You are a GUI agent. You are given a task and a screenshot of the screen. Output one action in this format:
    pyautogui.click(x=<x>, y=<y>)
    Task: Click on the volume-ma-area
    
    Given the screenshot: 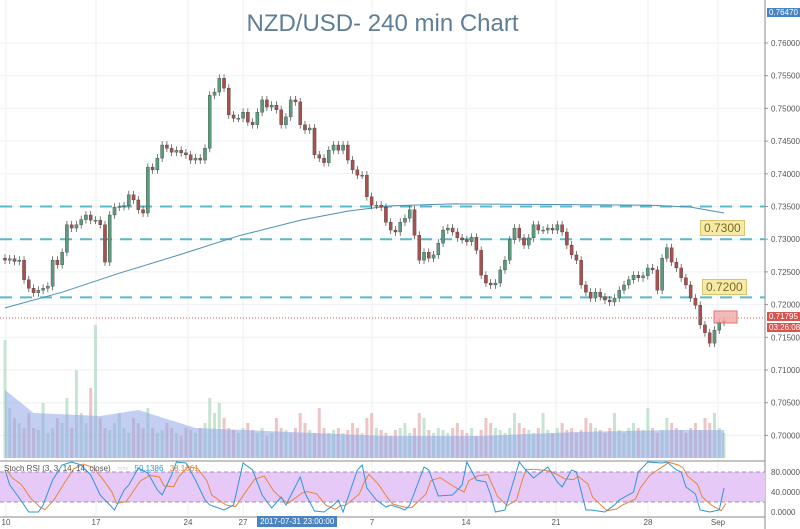 What is the action you would take?
    pyautogui.click(x=364, y=424)
    